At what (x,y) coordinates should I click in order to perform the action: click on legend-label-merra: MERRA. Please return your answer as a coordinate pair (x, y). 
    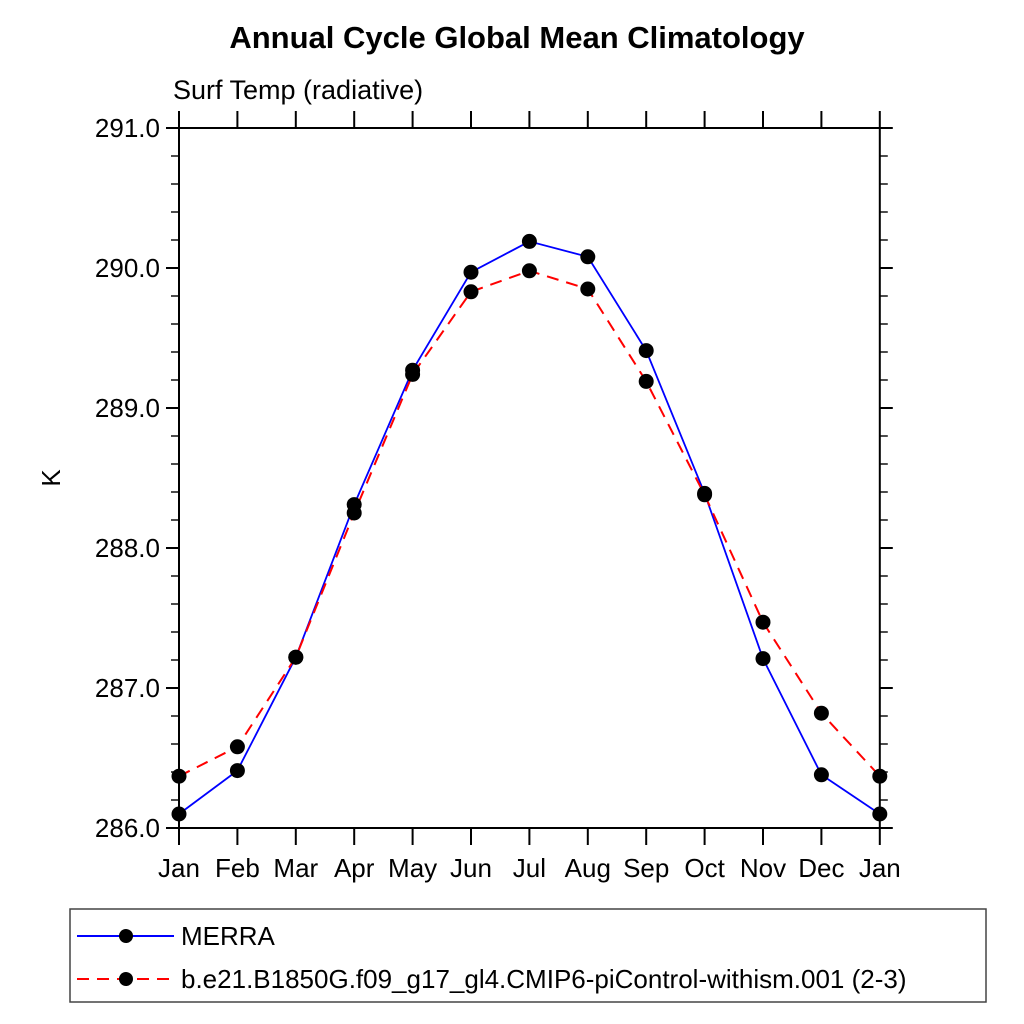
    Looking at the image, I should click on (228, 936).